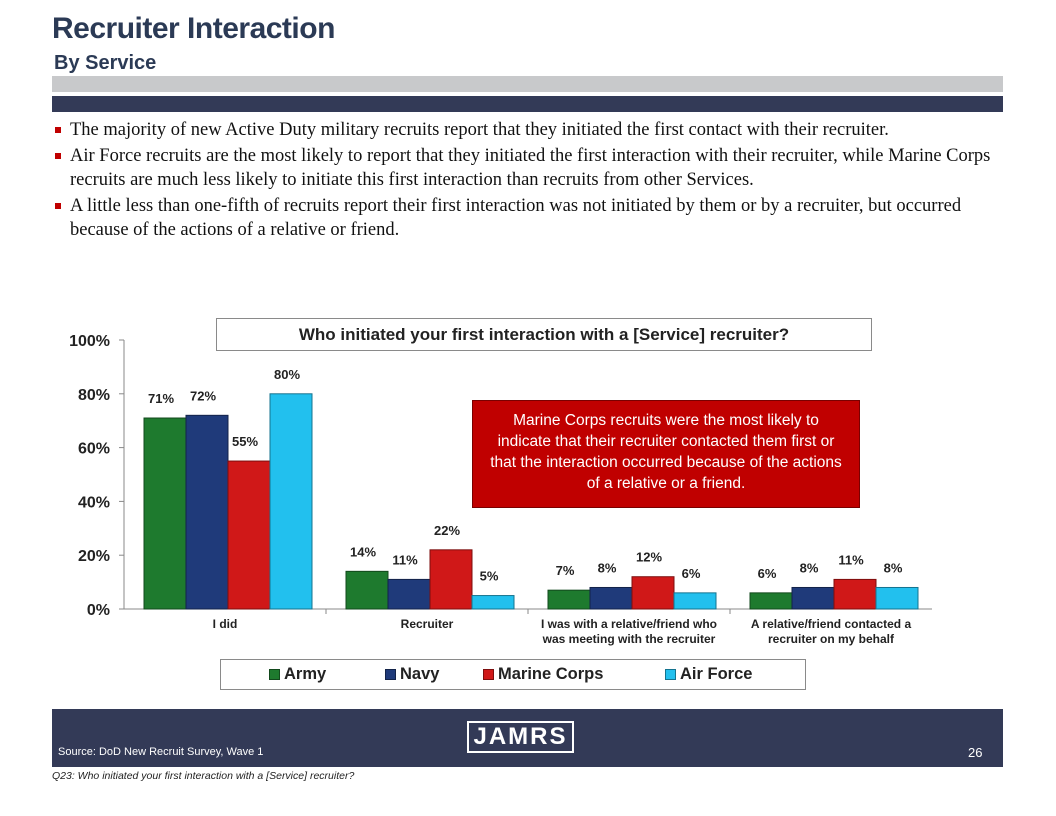  I want to click on x-category-label: Recruiter, so click(427, 624).